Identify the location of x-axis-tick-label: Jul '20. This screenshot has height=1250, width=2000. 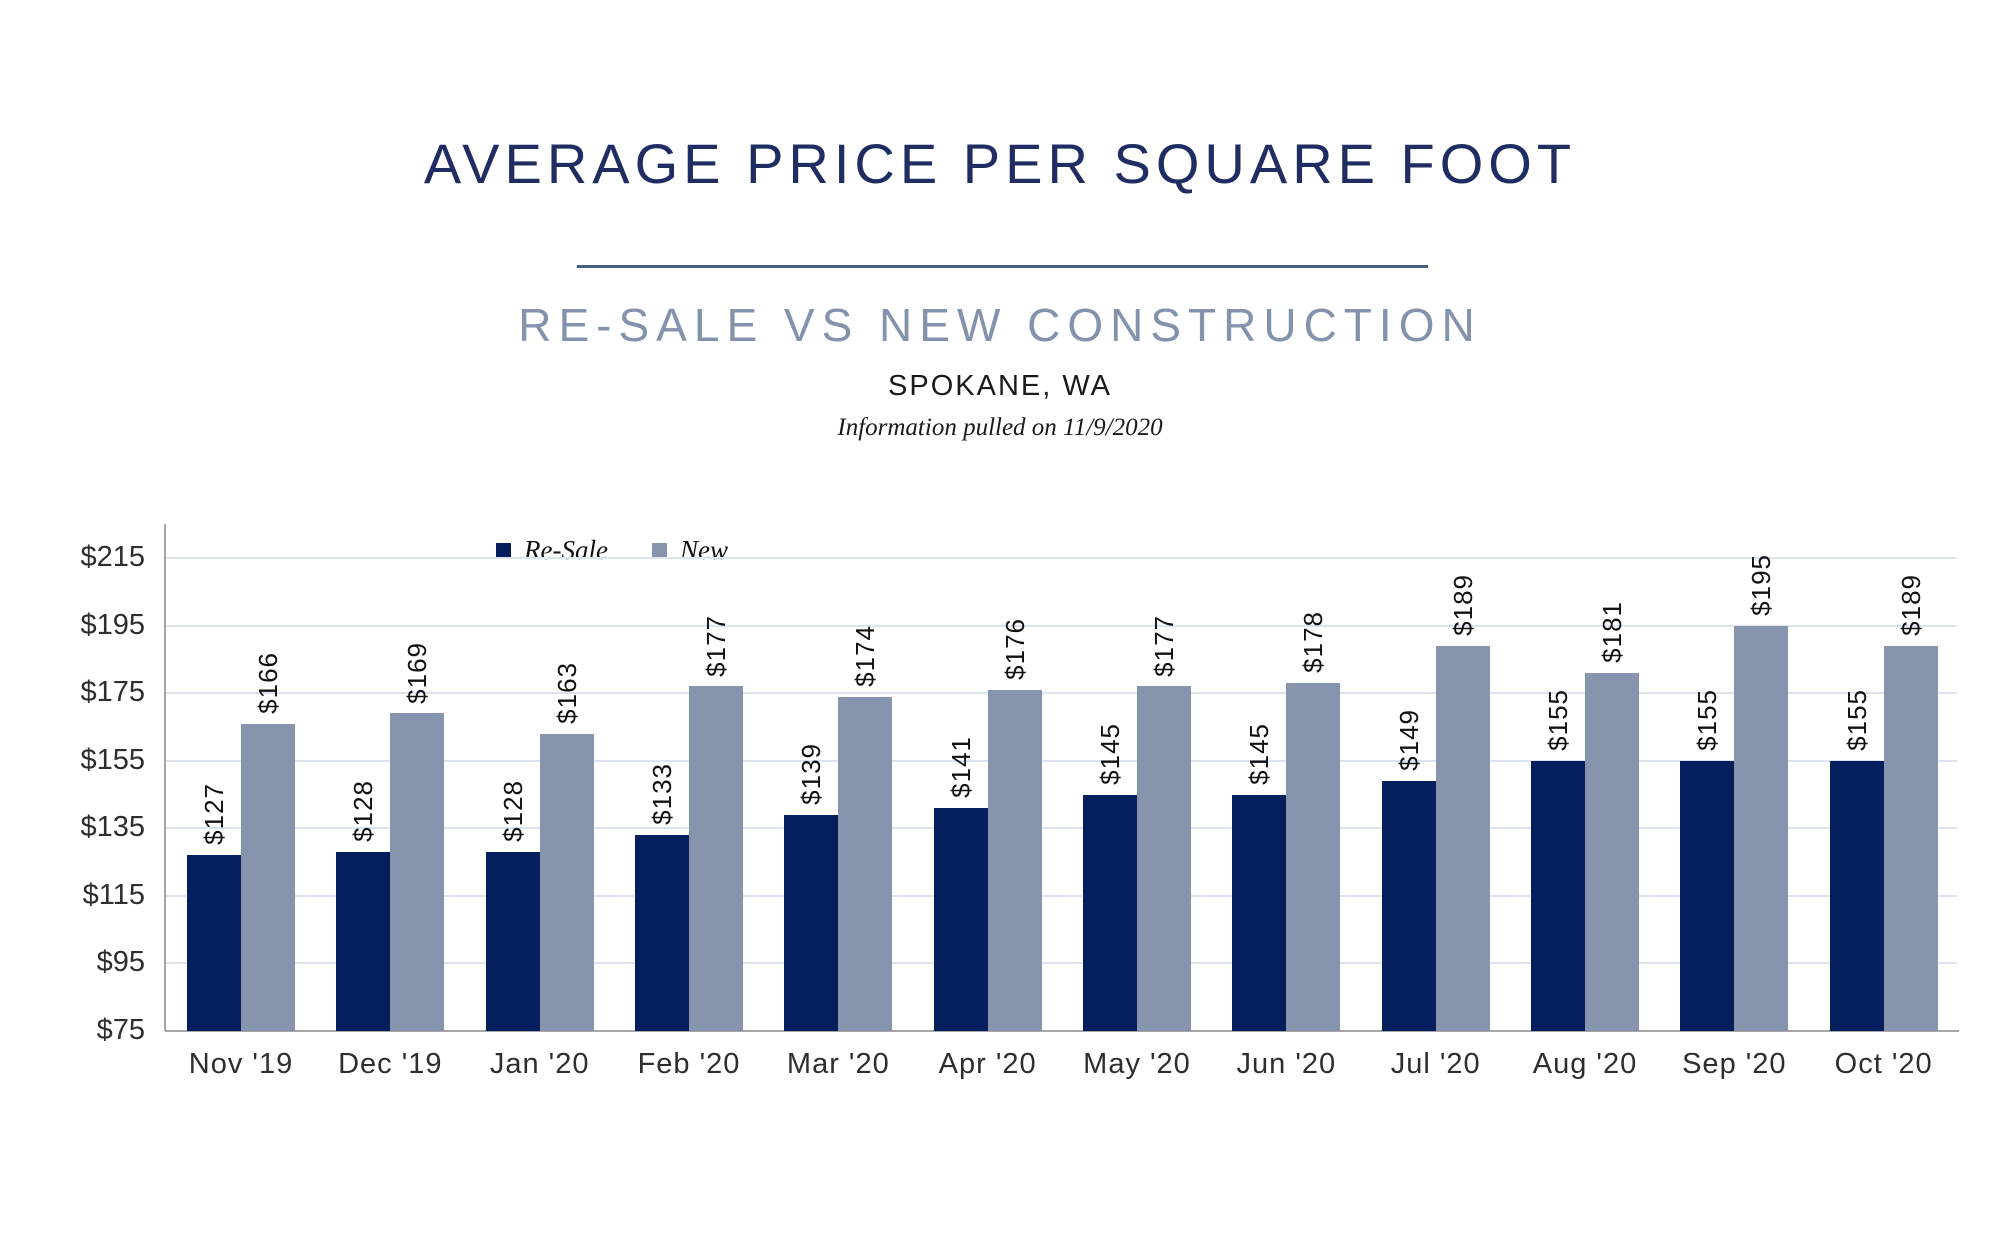
(1435, 1064).